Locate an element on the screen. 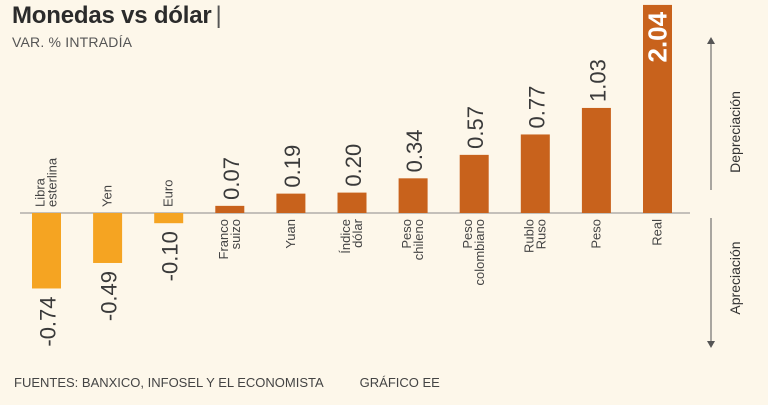  appreciation-arrow-icon is located at coordinates (711, 344).